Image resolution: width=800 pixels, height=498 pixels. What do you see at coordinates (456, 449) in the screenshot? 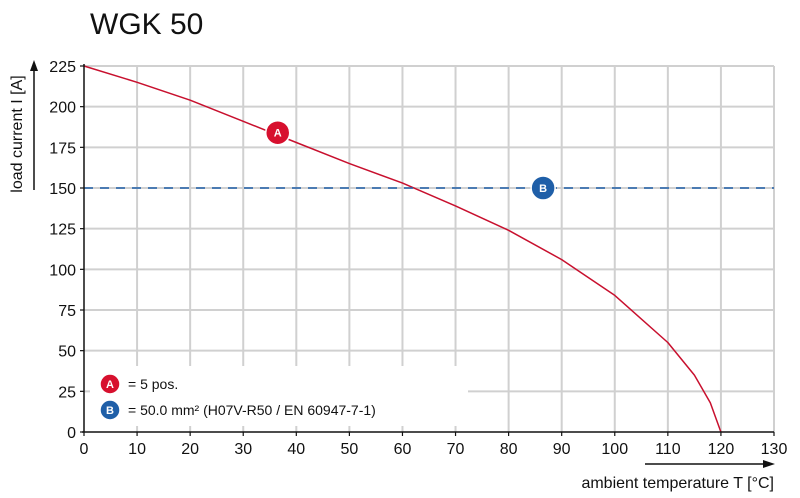
I see `x-tick-label: 70` at bounding box center [456, 449].